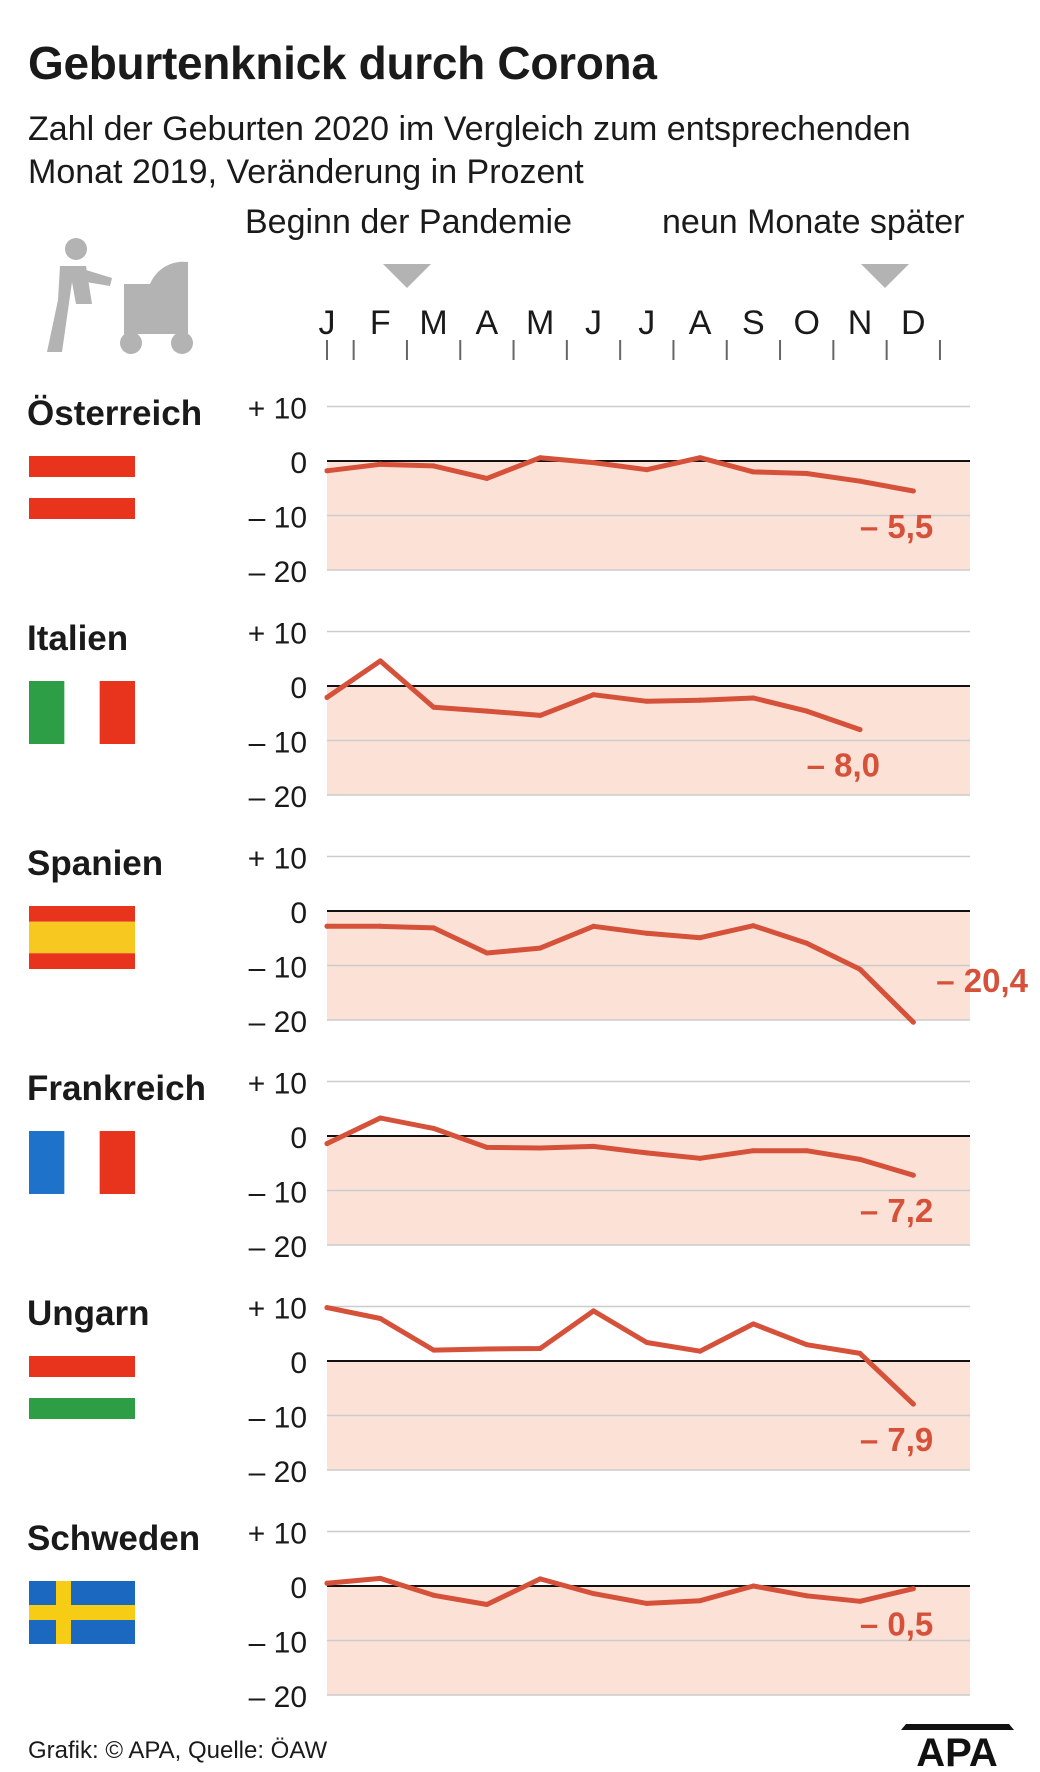  I want to click on page-title: Geburtenknick durch Corona, so click(342, 63).